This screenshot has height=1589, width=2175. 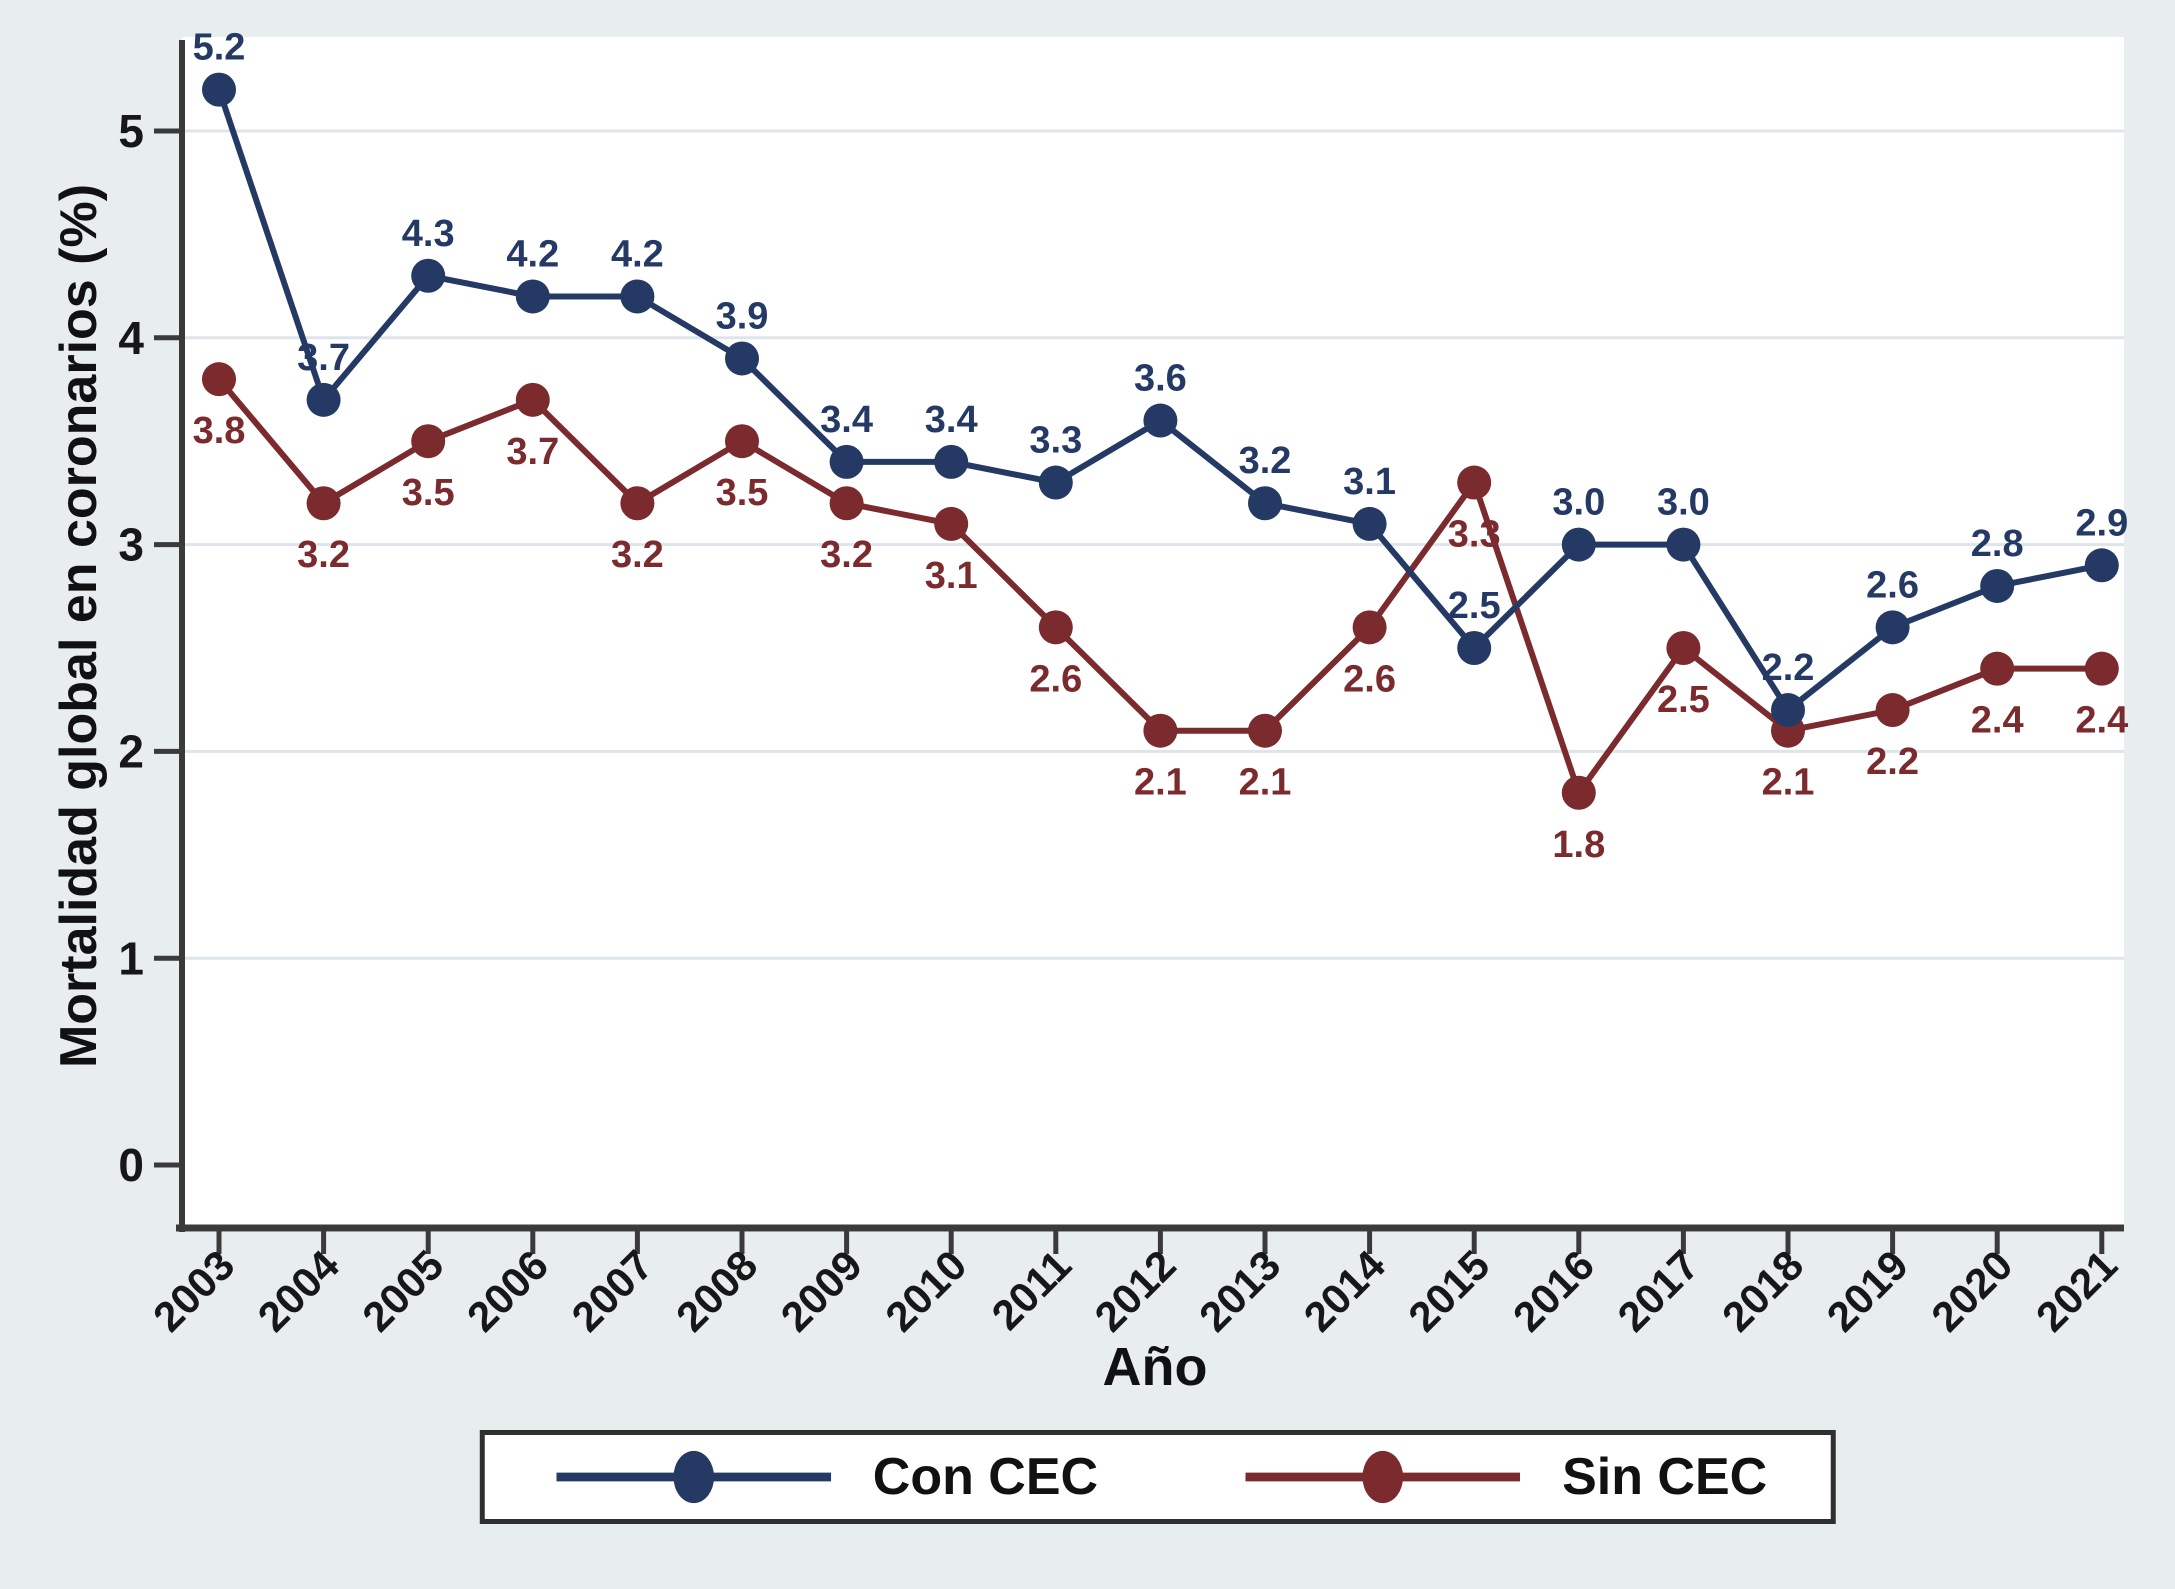 What do you see at coordinates (131, 131) in the screenshot?
I see `svg-text: 5` at bounding box center [131, 131].